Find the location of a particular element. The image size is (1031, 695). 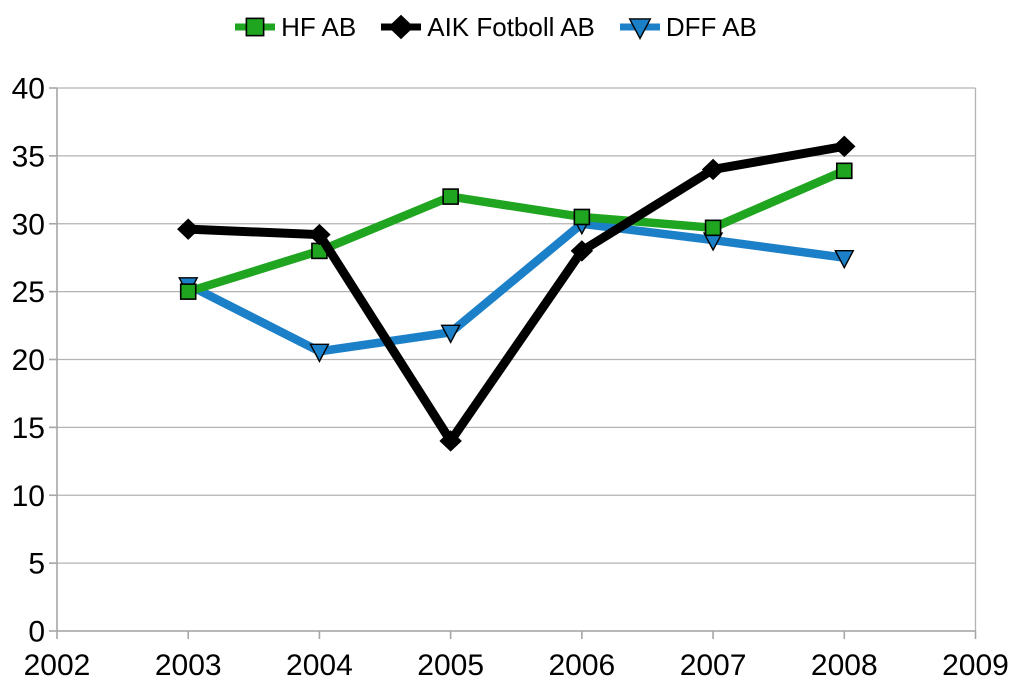

legend-item-hf-ab: HF AB is located at coordinates (295, 27).